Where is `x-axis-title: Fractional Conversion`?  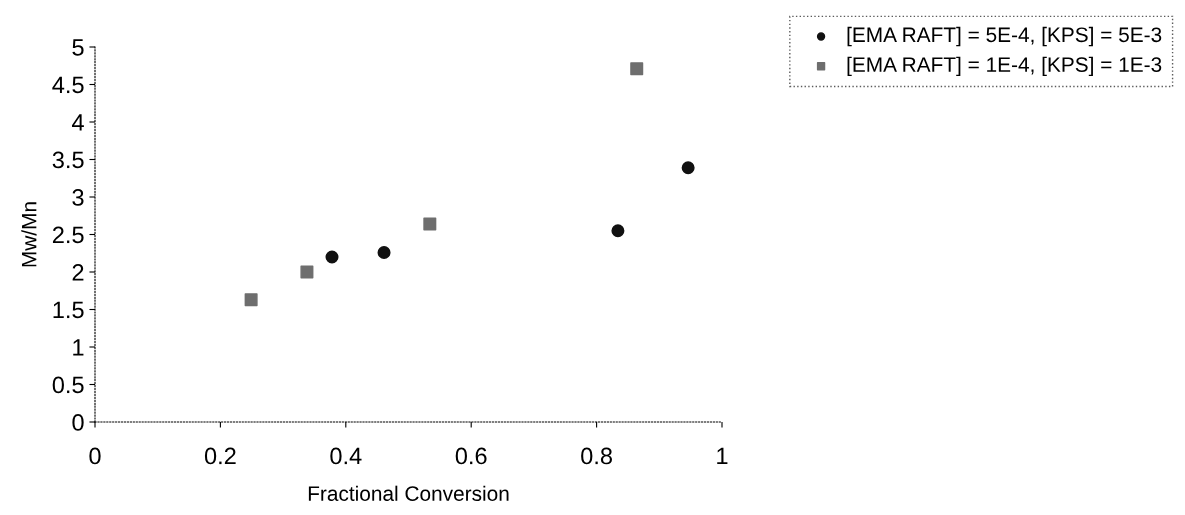
x-axis-title: Fractional Conversion is located at coordinates (408, 493).